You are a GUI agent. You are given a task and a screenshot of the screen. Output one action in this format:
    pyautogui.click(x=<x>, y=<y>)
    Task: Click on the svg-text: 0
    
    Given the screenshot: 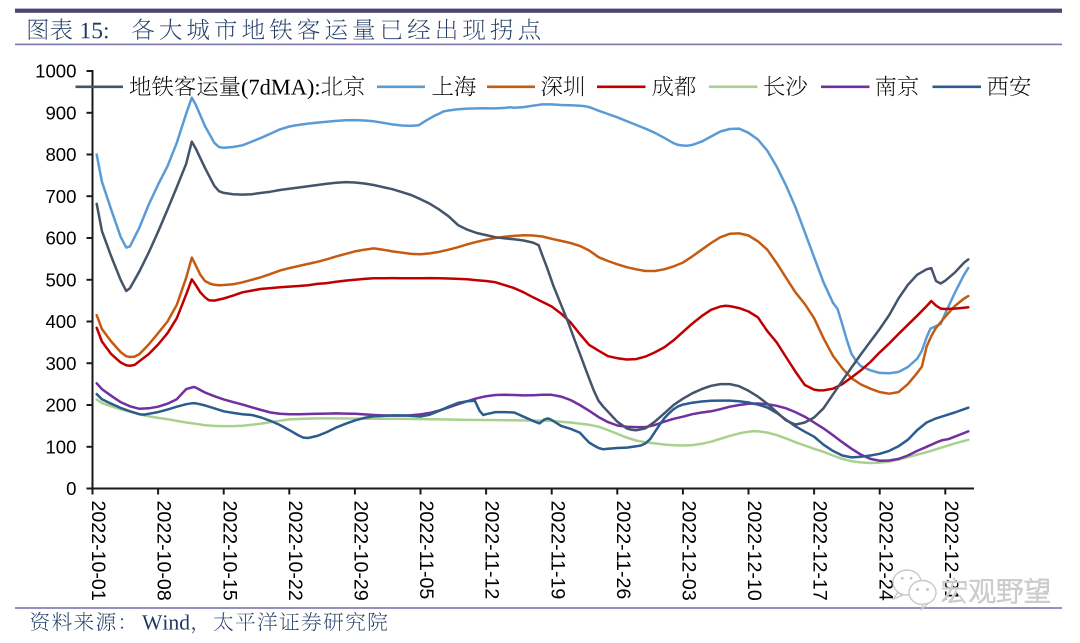 What is the action you would take?
    pyautogui.click(x=71, y=488)
    